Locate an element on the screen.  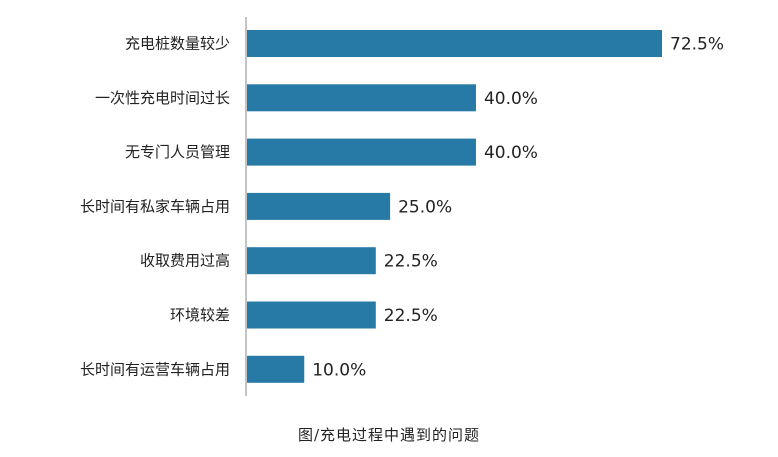
data-label: 10.0% is located at coordinates (339, 370).